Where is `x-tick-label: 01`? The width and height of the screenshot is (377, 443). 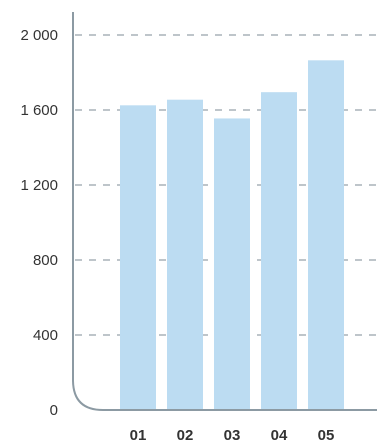 x-tick-label: 01 is located at coordinates (138, 435).